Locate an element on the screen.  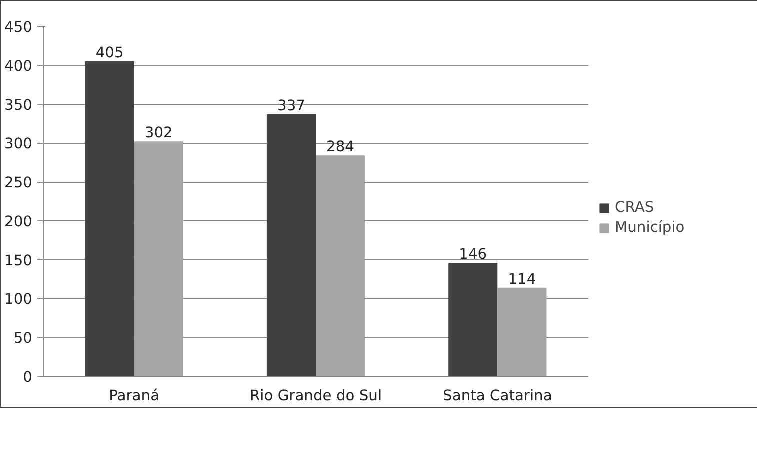
y-tick-label: 350 is located at coordinates (18, 105).